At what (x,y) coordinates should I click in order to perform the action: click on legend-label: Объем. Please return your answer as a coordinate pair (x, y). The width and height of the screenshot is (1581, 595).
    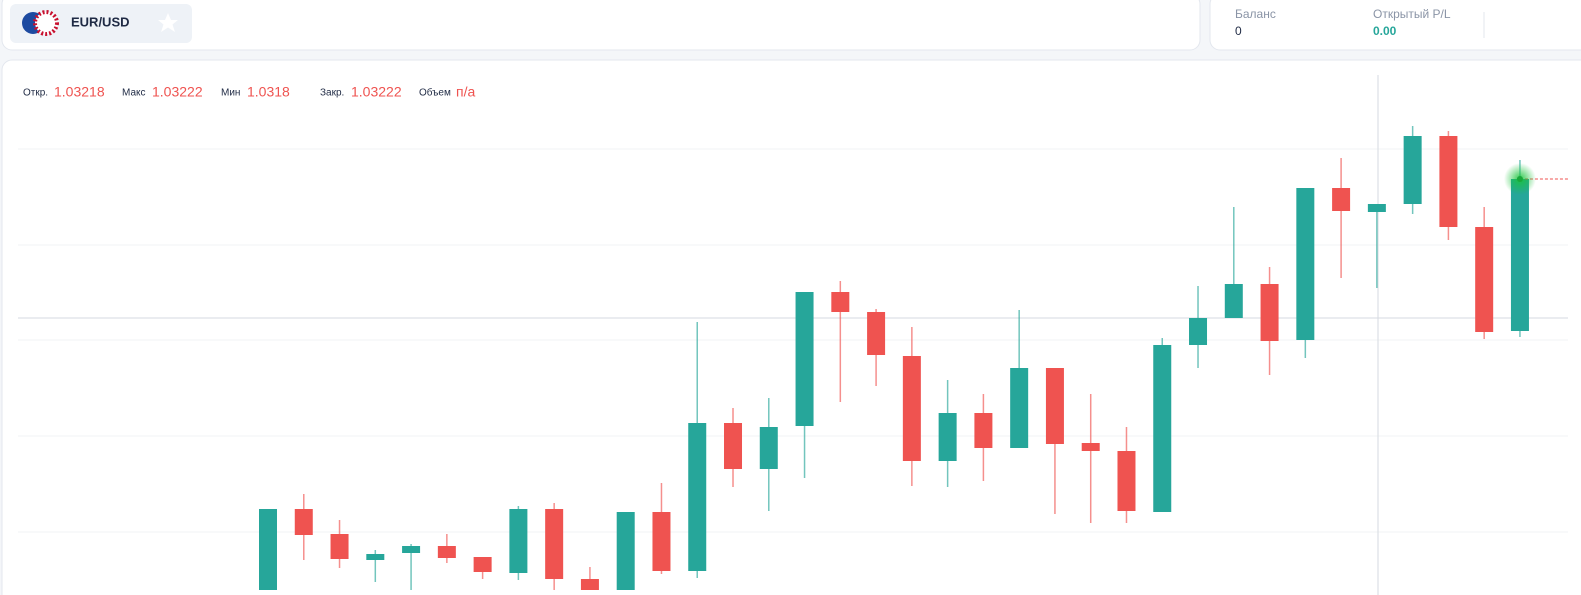
    Looking at the image, I should click on (435, 93).